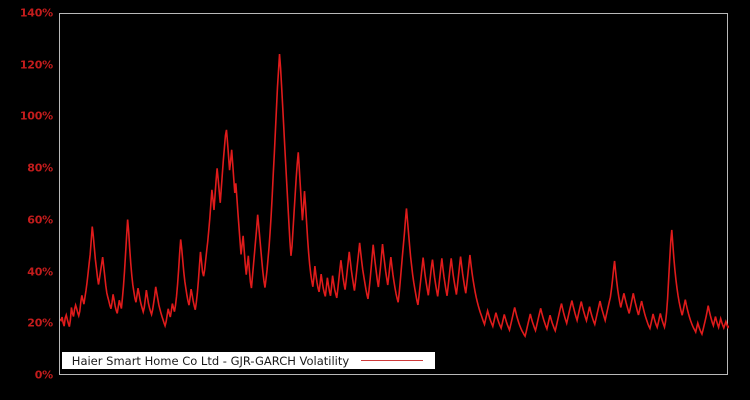 The width and height of the screenshot is (750, 400). What do you see at coordinates (36, 13) in the screenshot?
I see `y-tick-label: 140%` at bounding box center [36, 13].